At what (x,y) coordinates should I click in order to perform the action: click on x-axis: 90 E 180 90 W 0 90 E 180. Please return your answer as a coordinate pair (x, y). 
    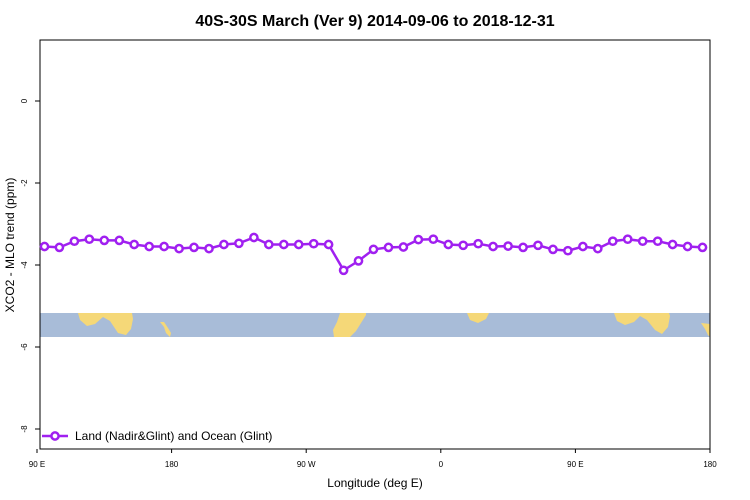
    Looking at the image, I should click on (373, 459).